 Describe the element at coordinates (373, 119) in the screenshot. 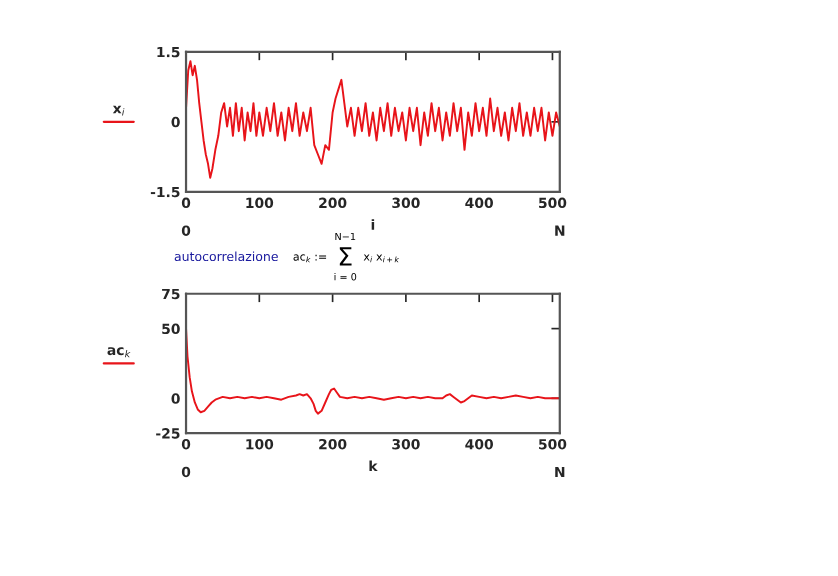

I see `line-series` at that location.